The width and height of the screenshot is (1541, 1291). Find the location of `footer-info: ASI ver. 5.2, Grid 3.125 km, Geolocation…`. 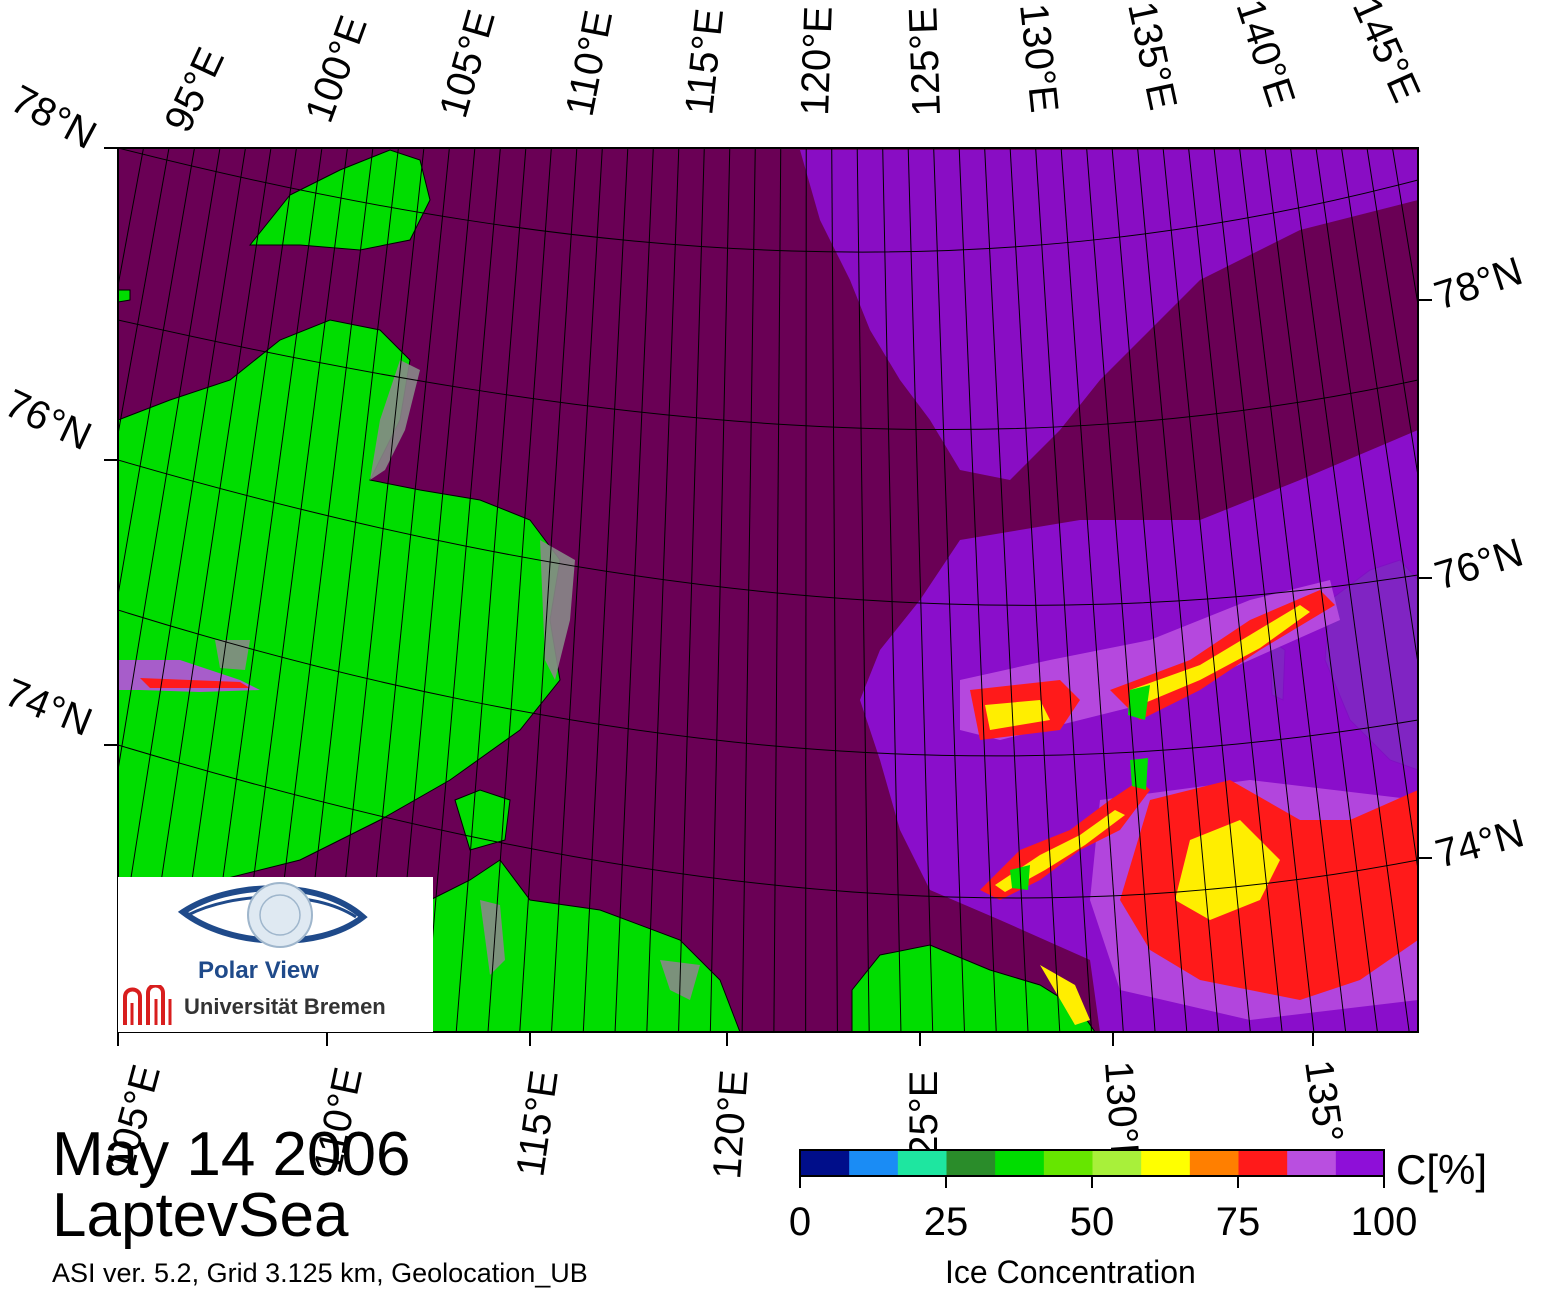

footer-info: ASI ver. 5.2, Grid 3.125 km, Geolocation… is located at coordinates (320, 1273).